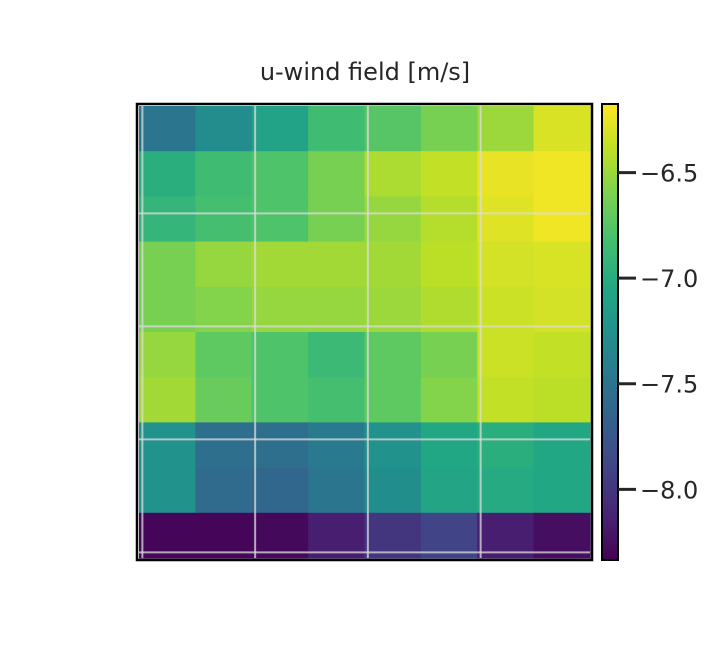 This screenshot has width=728, height=666. What do you see at coordinates (669, 174) in the screenshot?
I see `colorbar-tick-label: −6.5` at bounding box center [669, 174].